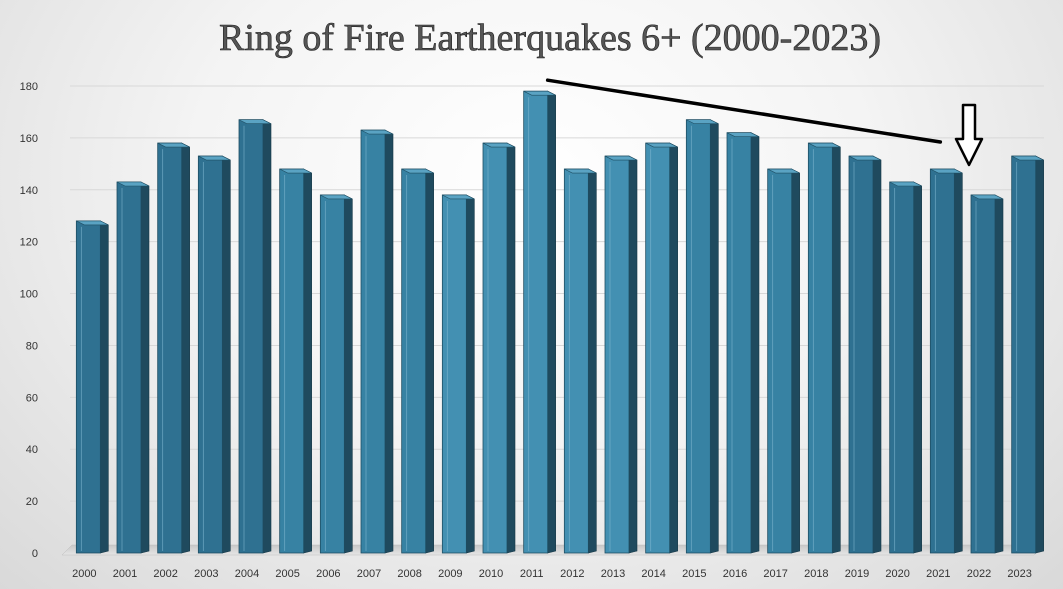 The width and height of the screenshot is (1063, 589). I want to click on bar-2021, so click(946, 361).